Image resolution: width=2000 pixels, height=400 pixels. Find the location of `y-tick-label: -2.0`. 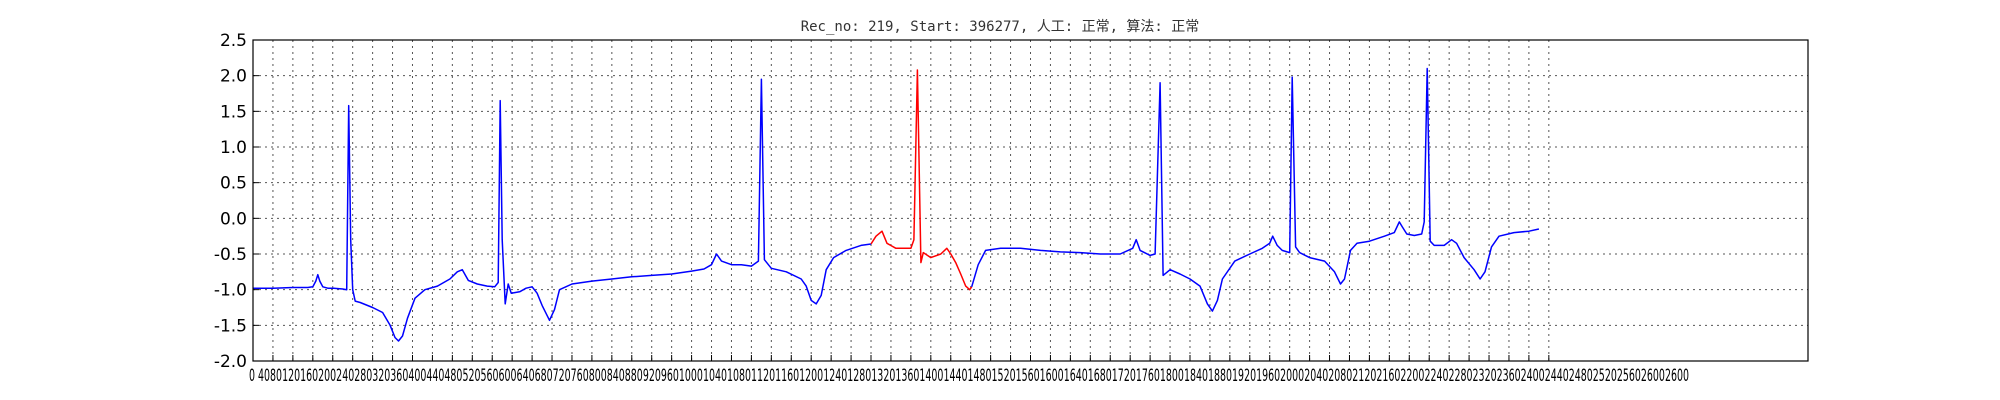

y-tick-label: -2.0 is located at coordinates (230, 362).